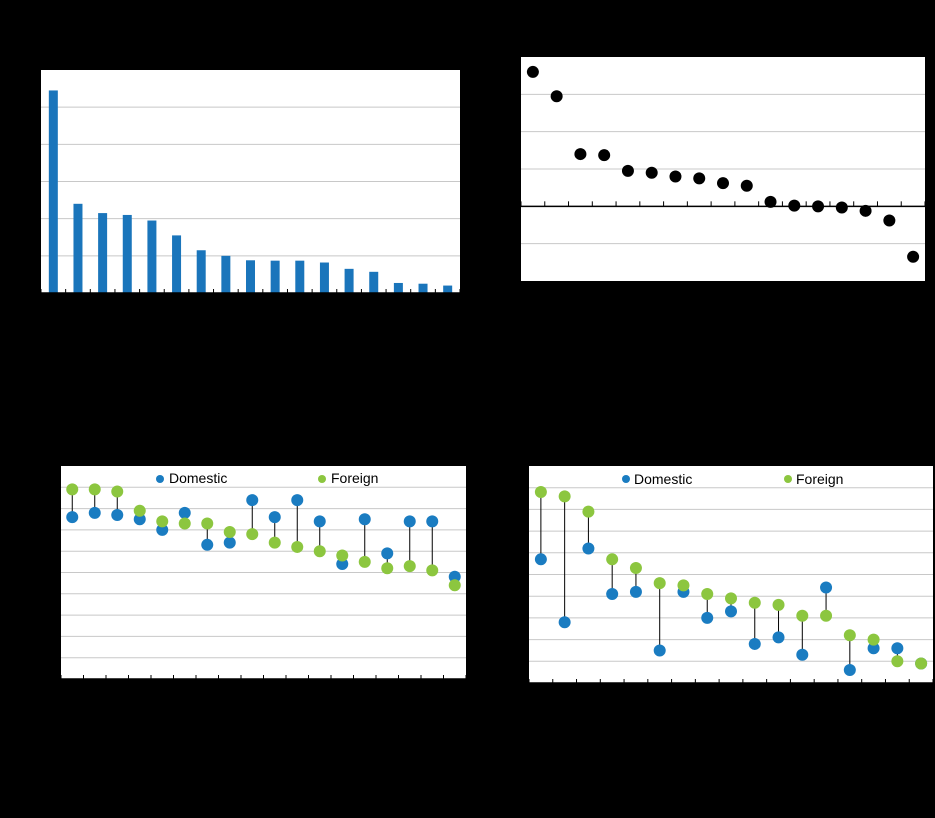  I want to click on panel-dumbbell-chart-right: Domestic Foreign, so click(731, 575).